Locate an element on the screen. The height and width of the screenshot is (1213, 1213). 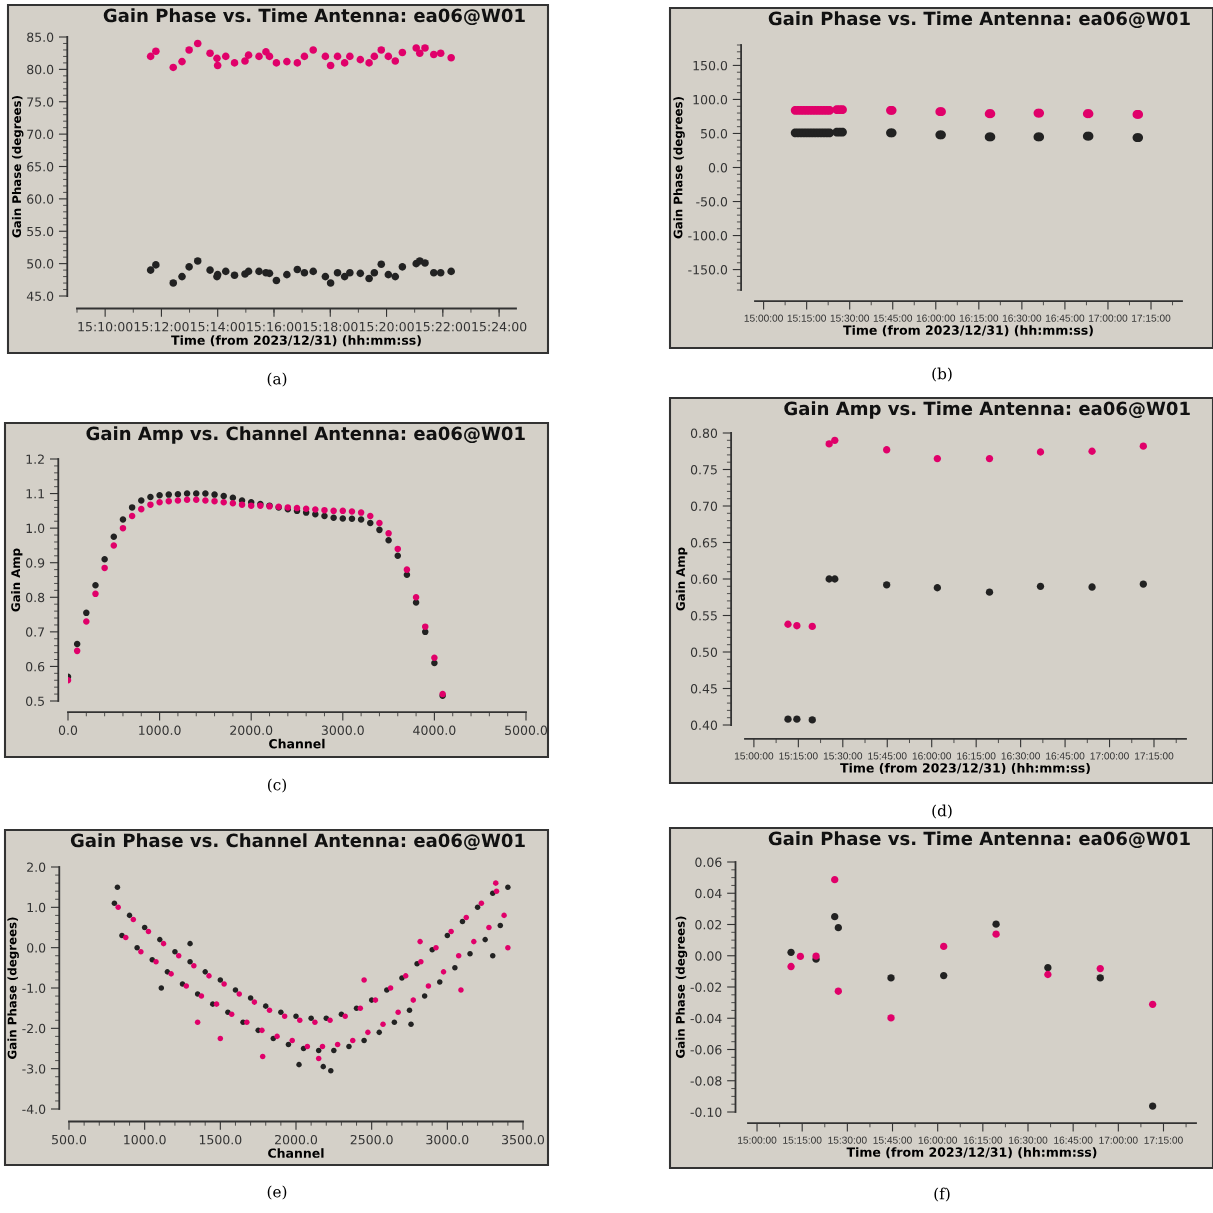
x-tick-label: 15:16:00 is located at coordinates (274, 326).